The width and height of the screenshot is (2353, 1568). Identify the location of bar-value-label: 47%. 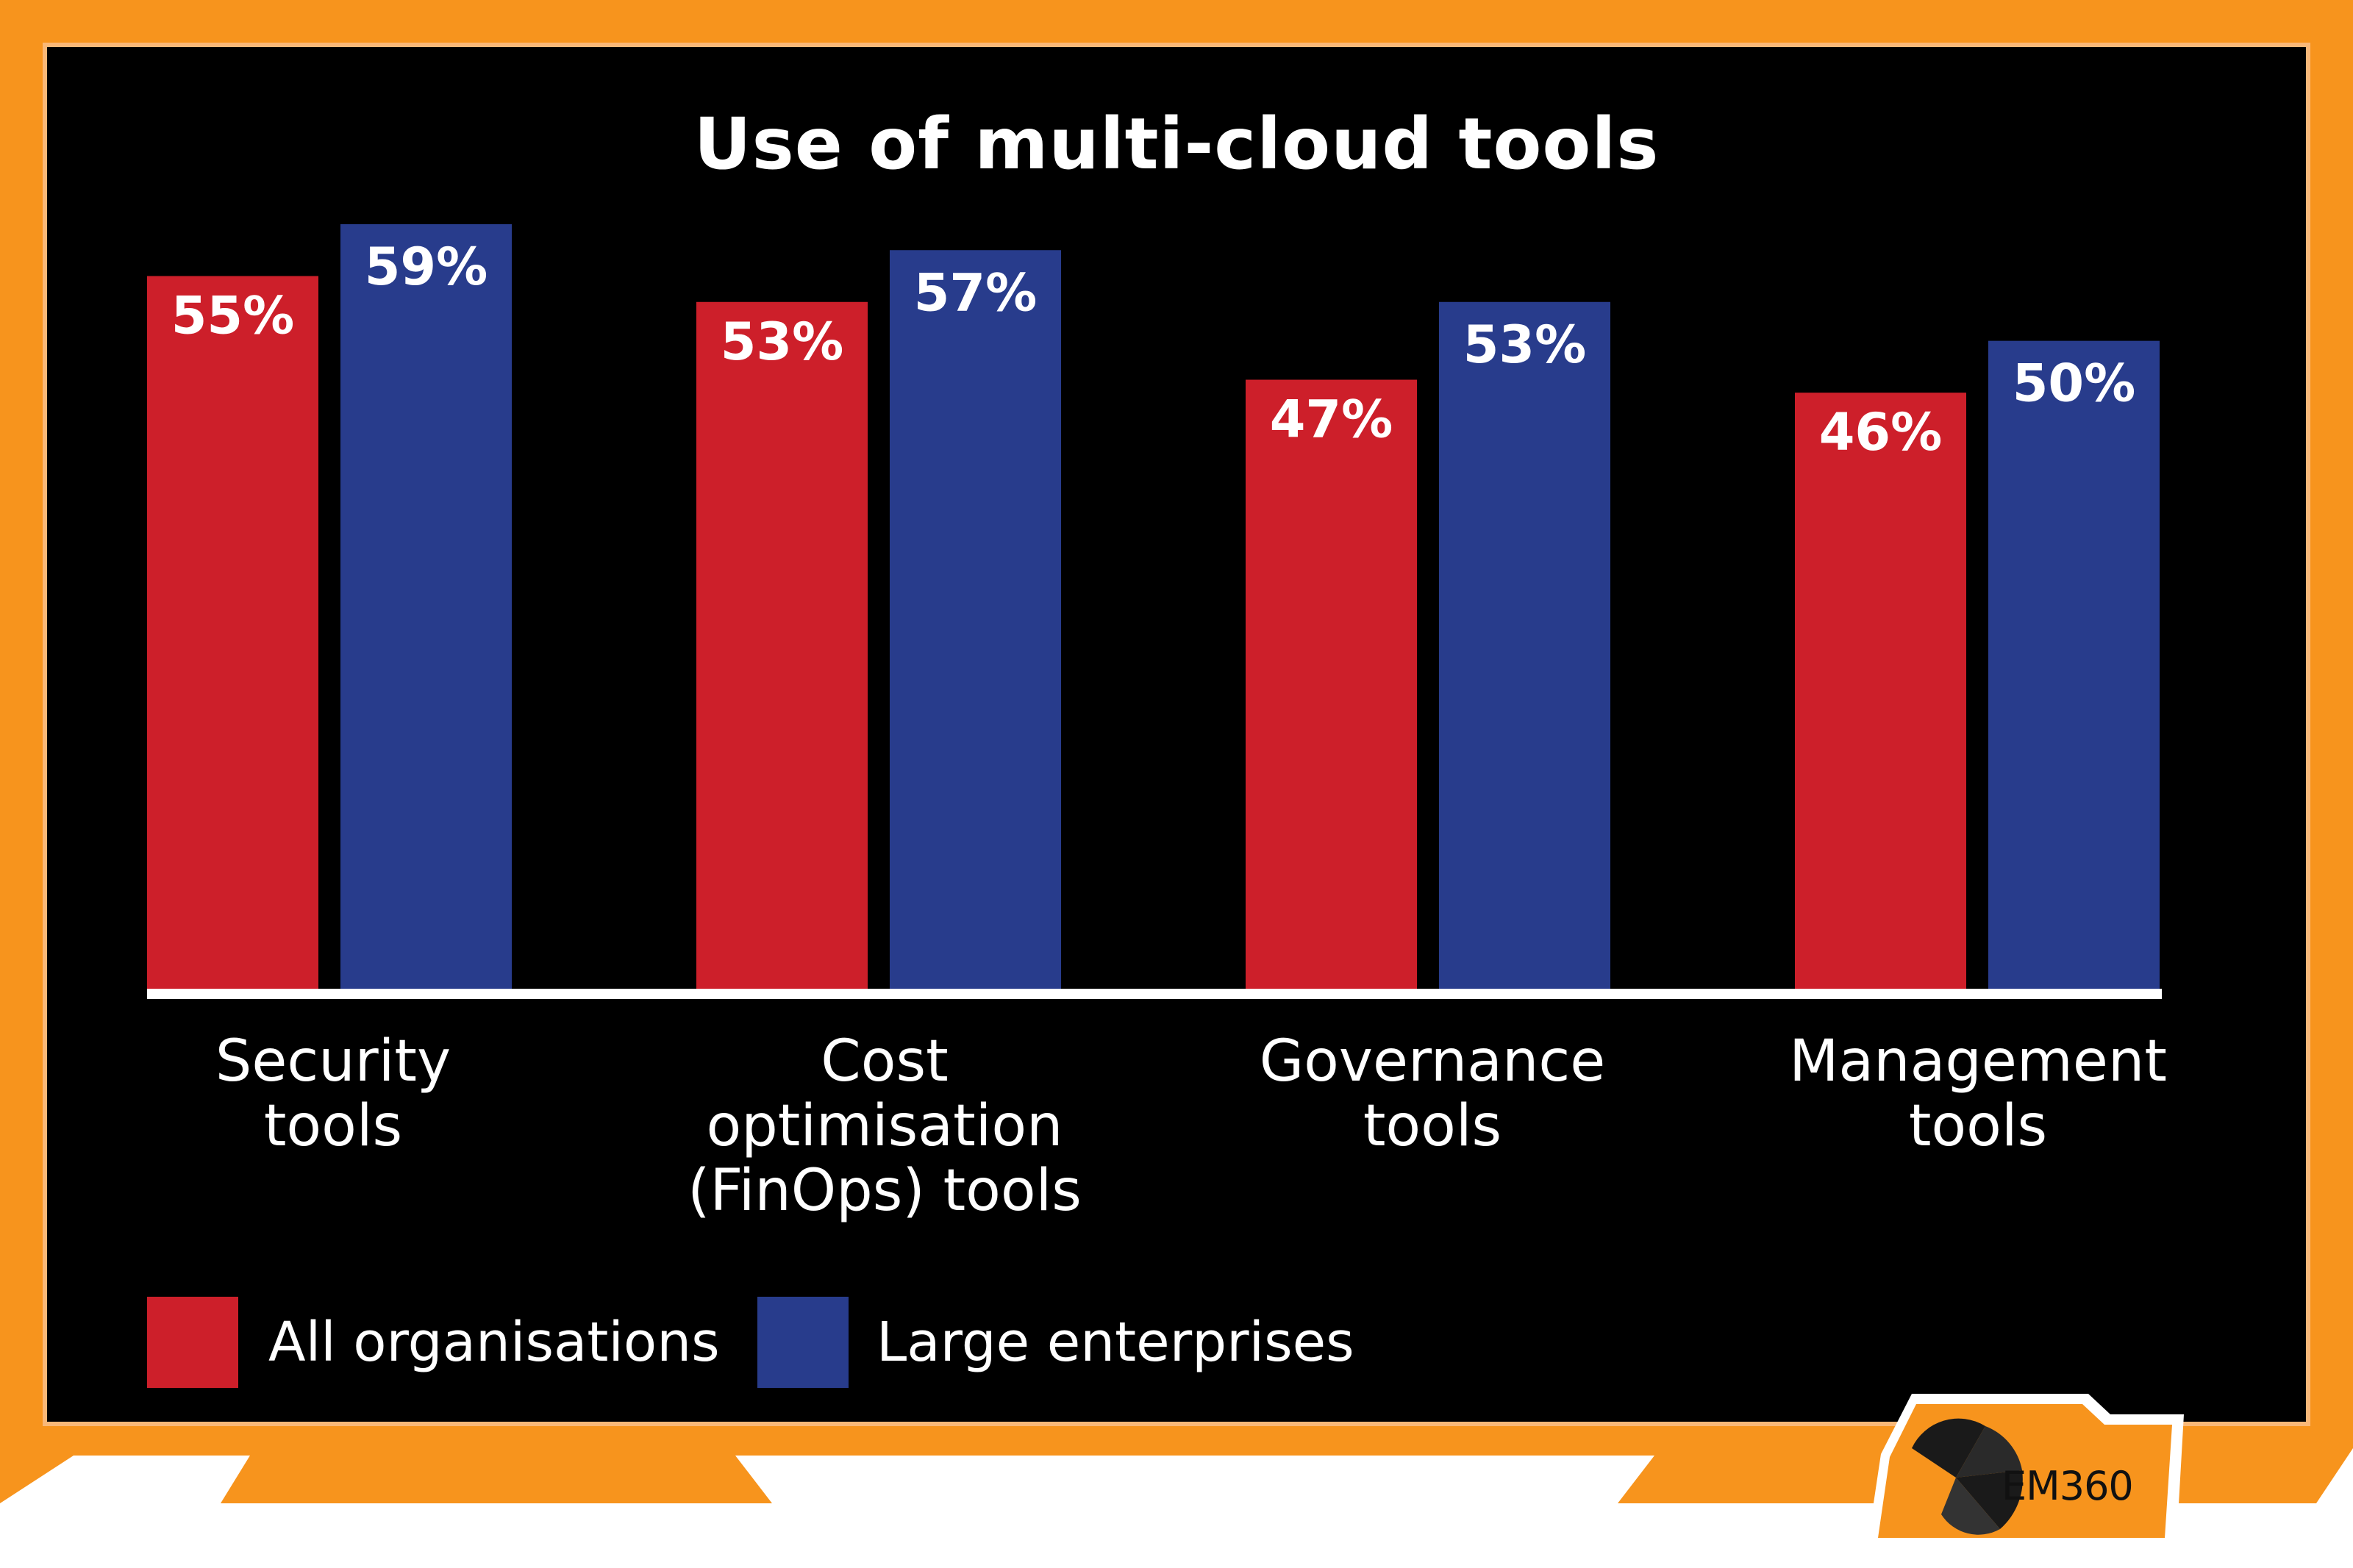
(1331, 420).